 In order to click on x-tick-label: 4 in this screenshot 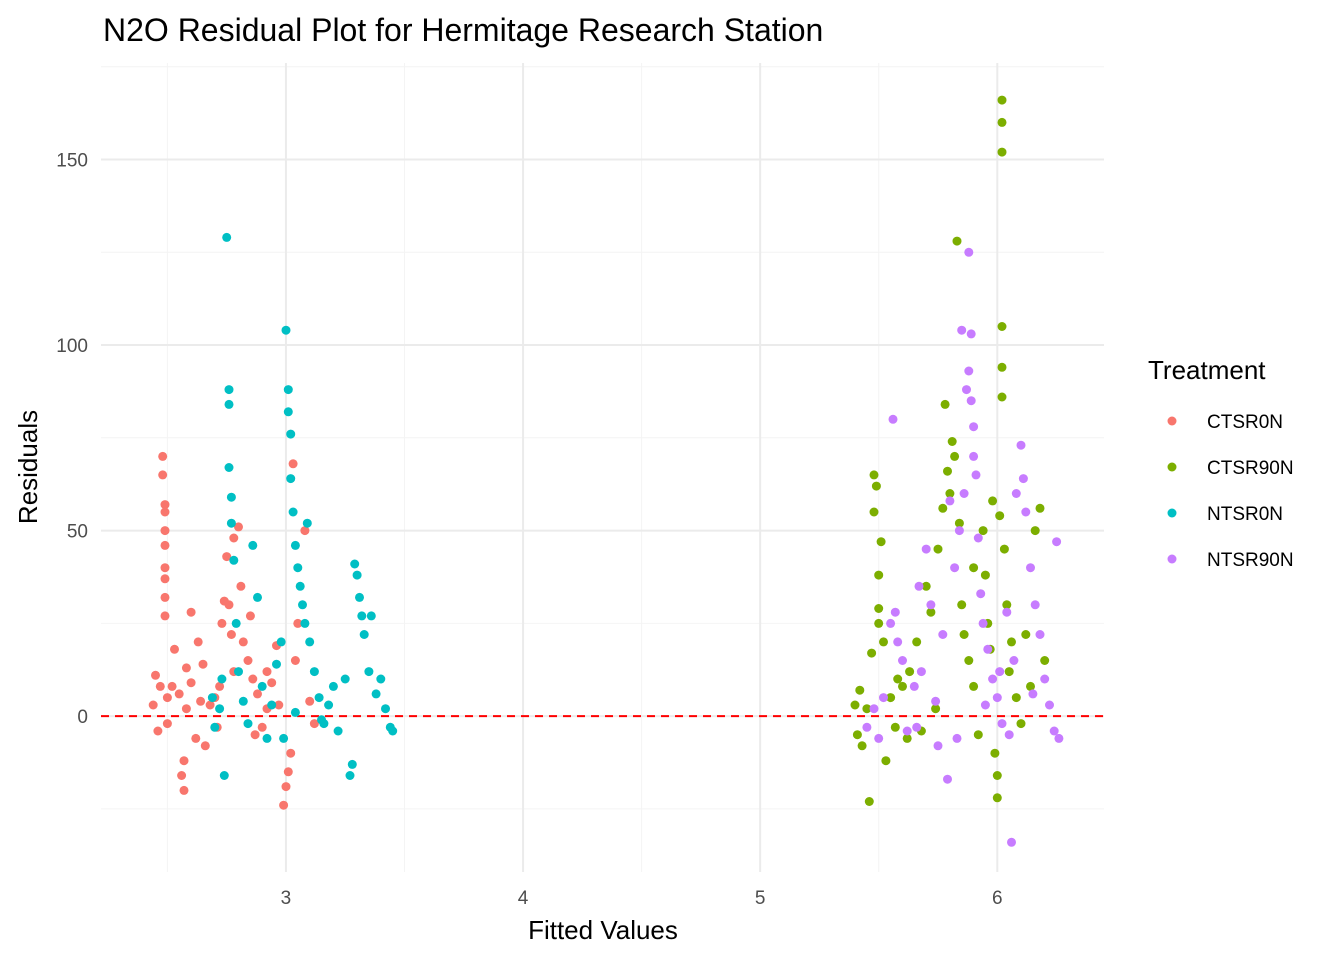, I will do `click(523, 898)`.